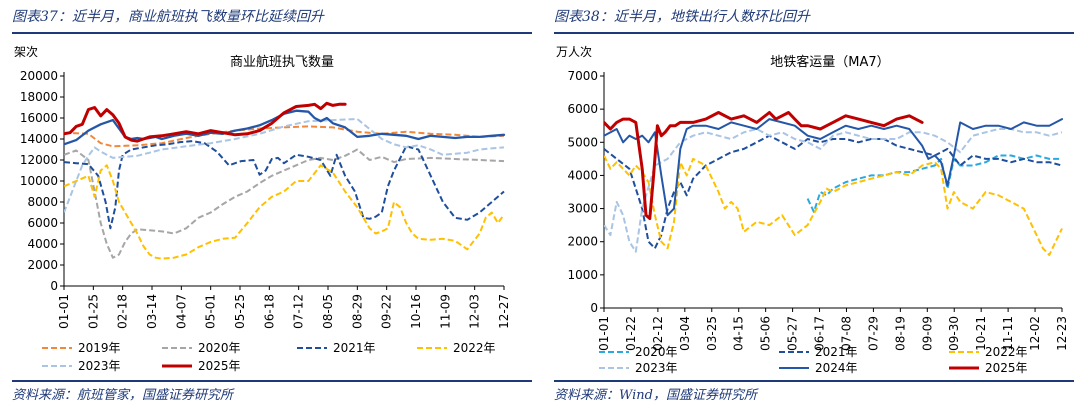  What do you see at coordinates (42, 202) in the screenshot?
I see `y-tick-label: 8000` at bounding box center [42, 202].